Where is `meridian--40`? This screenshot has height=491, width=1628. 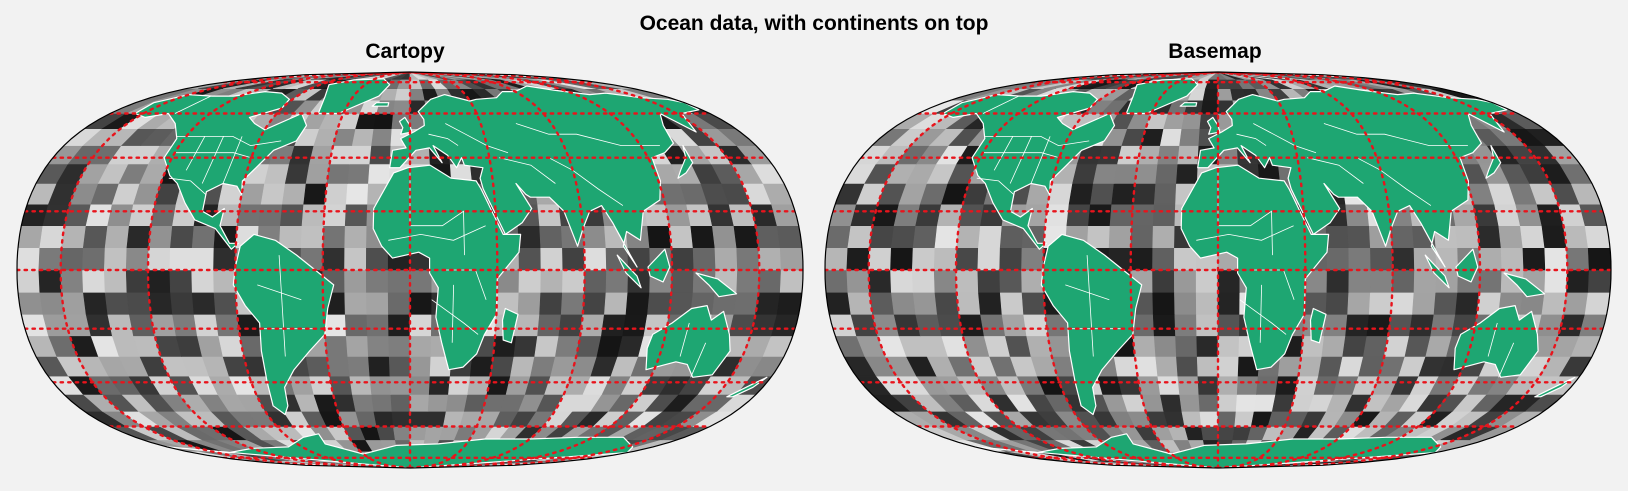
meridian--40 is located at coordinates (1174, 270).